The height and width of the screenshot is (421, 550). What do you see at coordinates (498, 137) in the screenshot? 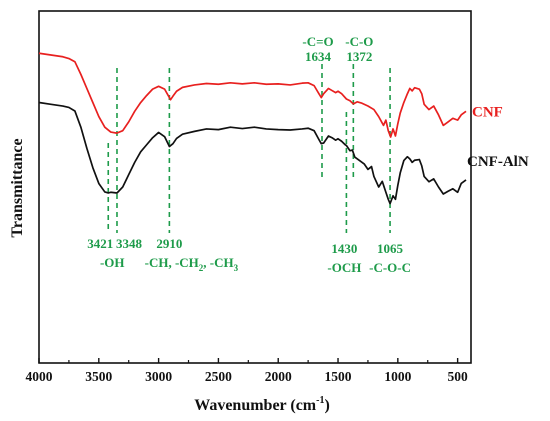
I see `legend-labels: CNF CNF-AlN` at bounding box center [498, 137].